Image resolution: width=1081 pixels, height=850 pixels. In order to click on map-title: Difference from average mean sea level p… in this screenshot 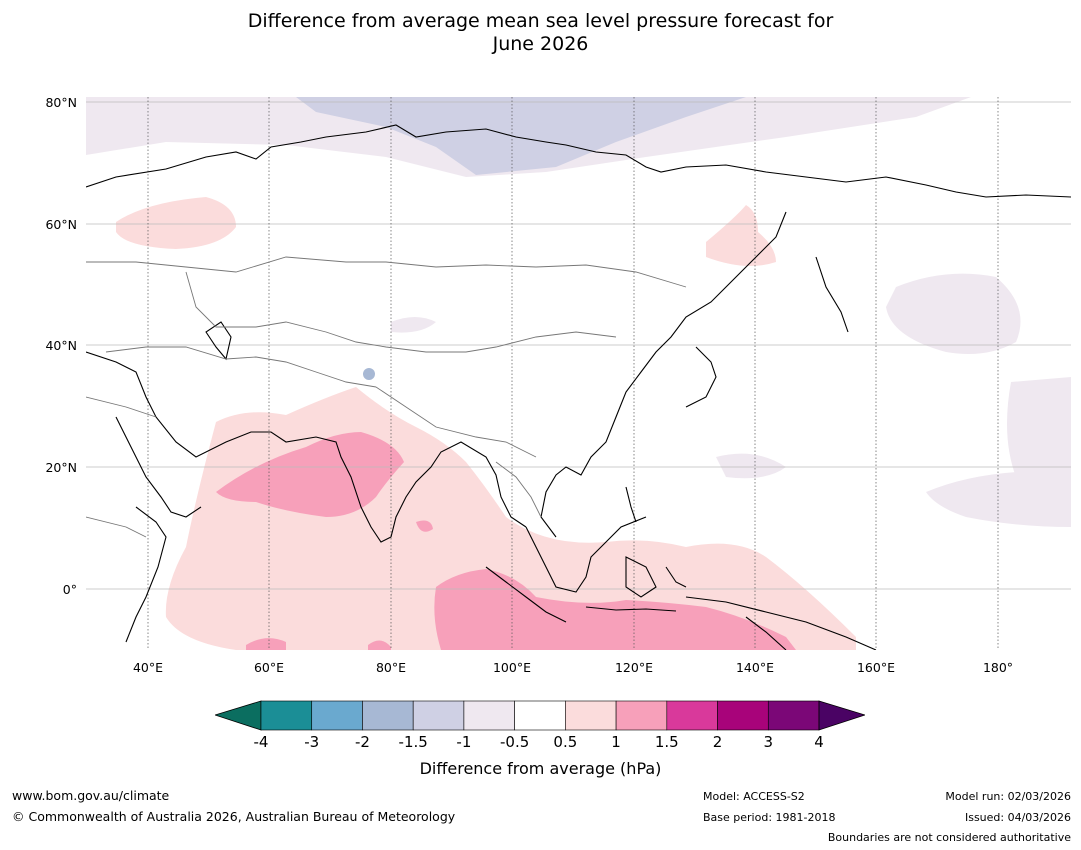, I will do `click(540, 33)`.